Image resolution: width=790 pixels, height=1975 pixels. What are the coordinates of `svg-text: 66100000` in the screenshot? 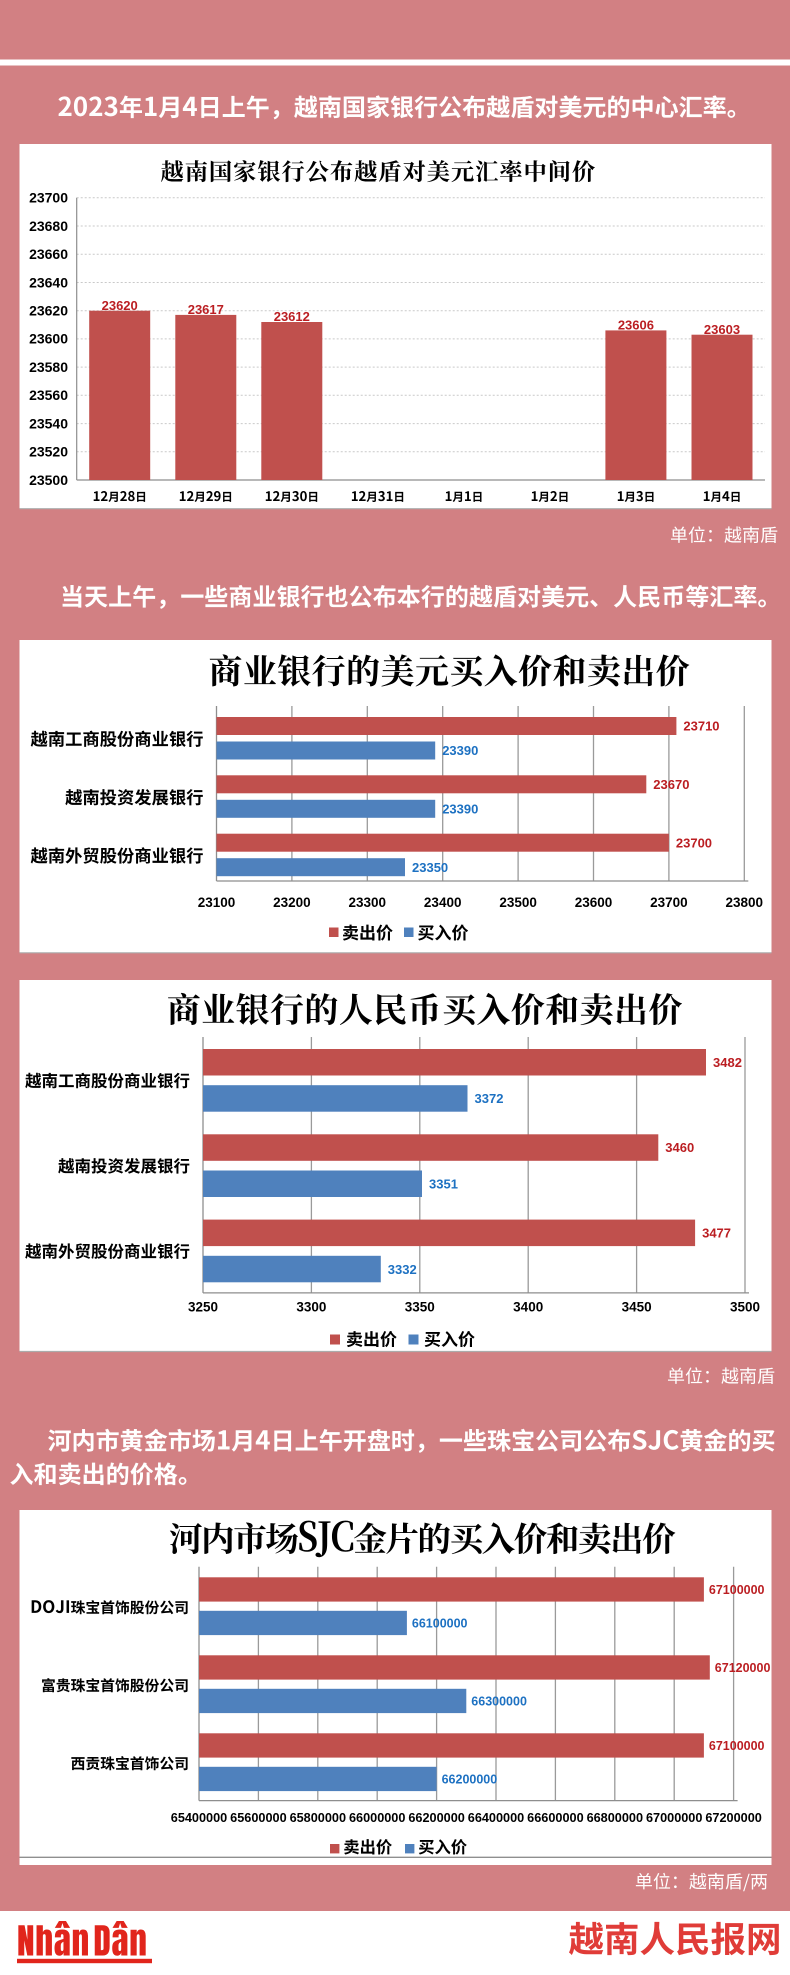 It's located at (440, 1624).